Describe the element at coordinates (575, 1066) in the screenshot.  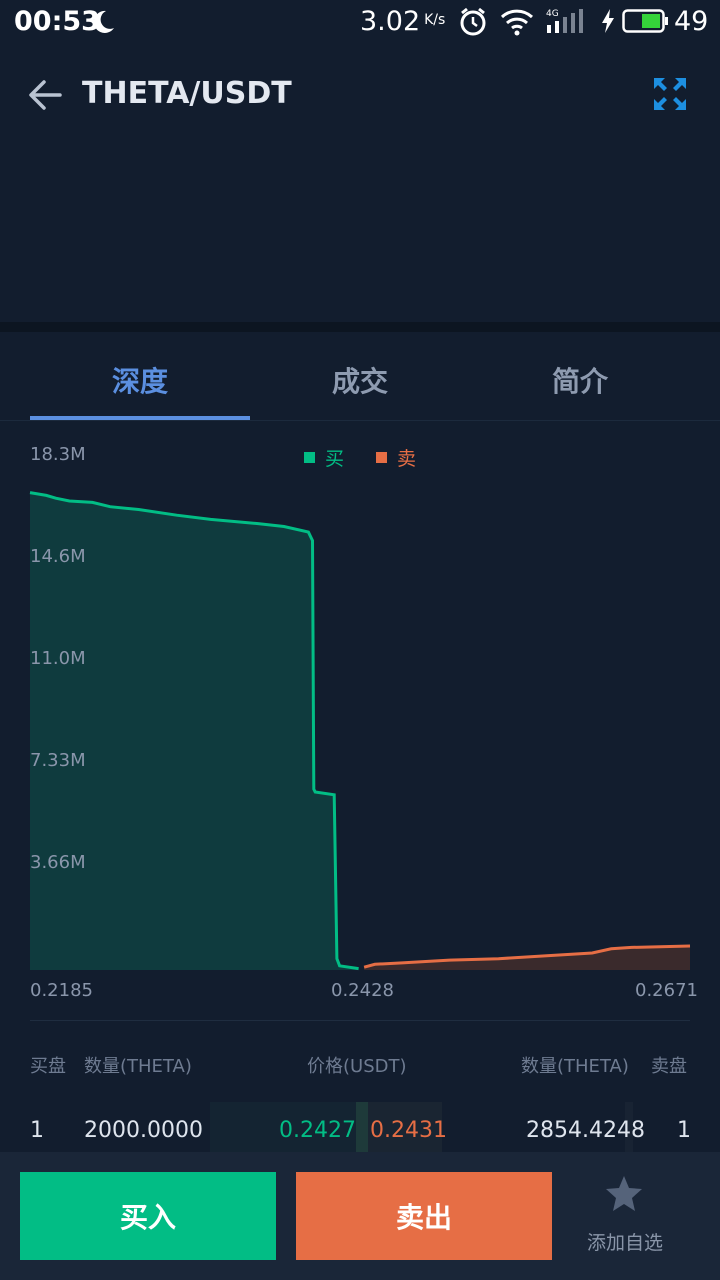
I see `orderbook-header-sell-qty: 数量(THETA)` at that location.